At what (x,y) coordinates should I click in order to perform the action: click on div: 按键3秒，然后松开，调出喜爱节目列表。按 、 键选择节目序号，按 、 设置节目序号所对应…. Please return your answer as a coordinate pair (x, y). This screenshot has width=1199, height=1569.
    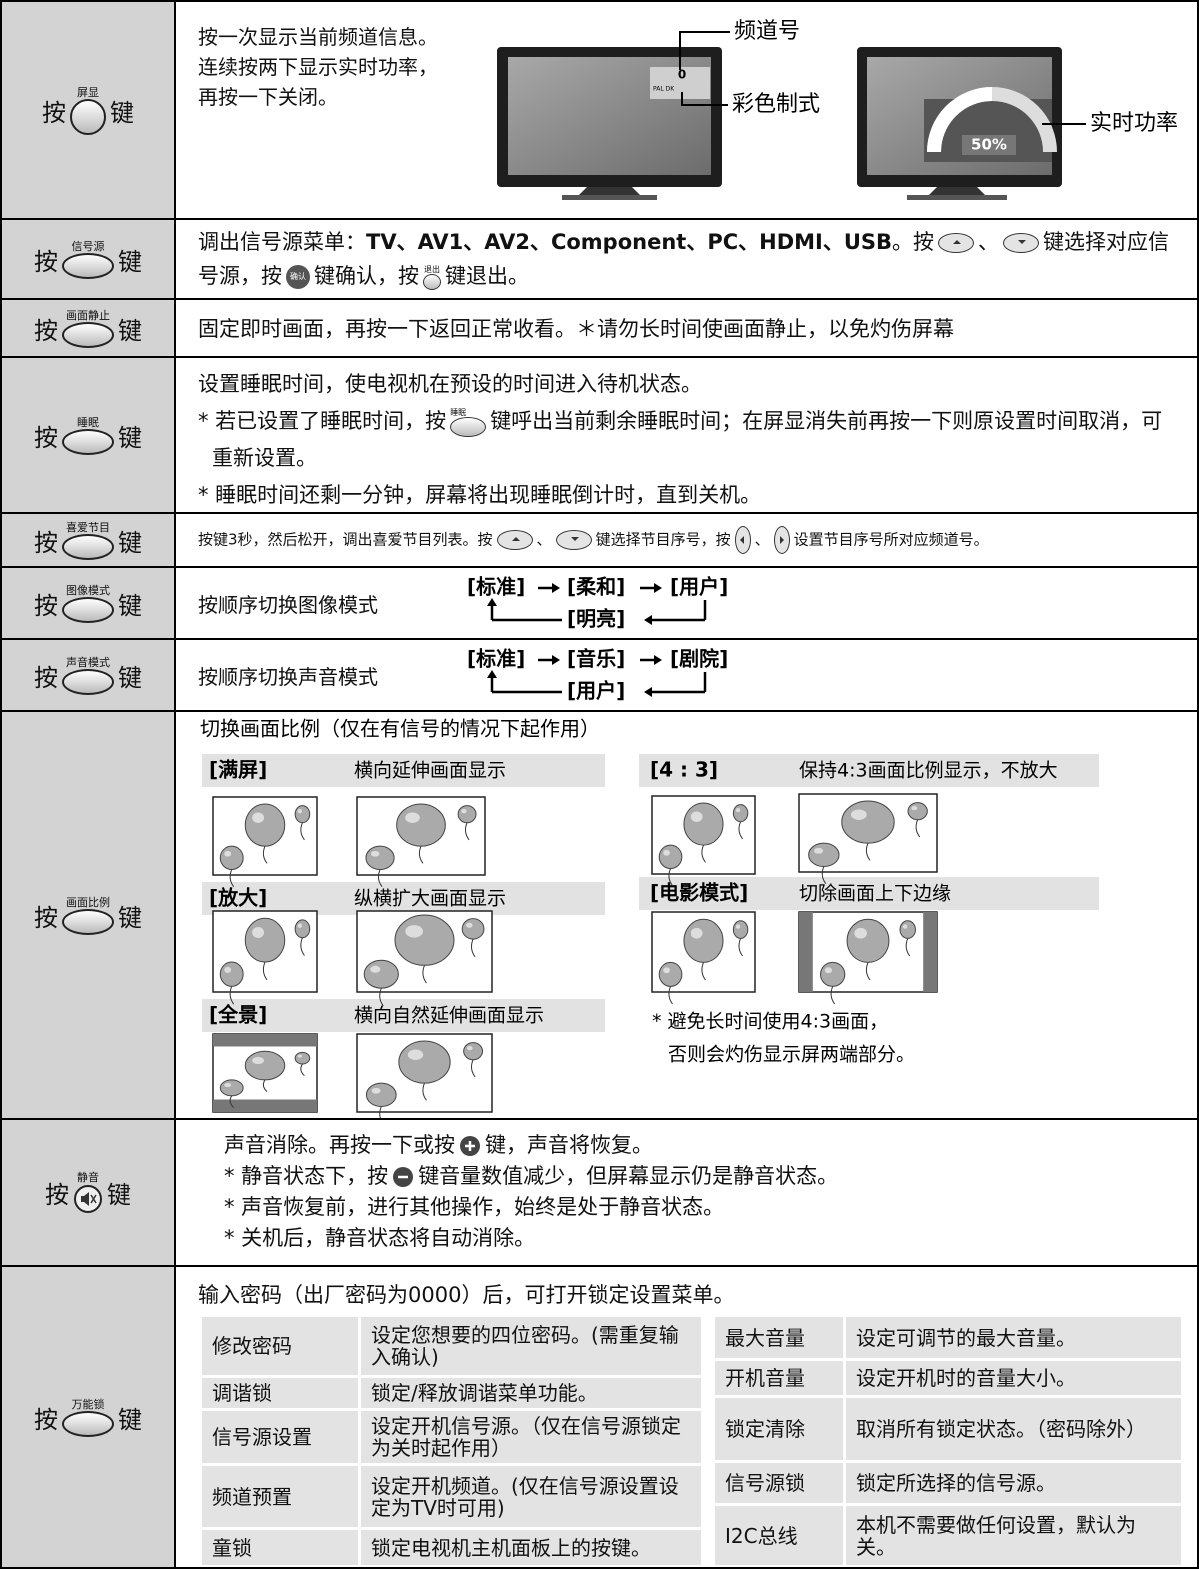
    Looking at the image, I should click on (593, 540).